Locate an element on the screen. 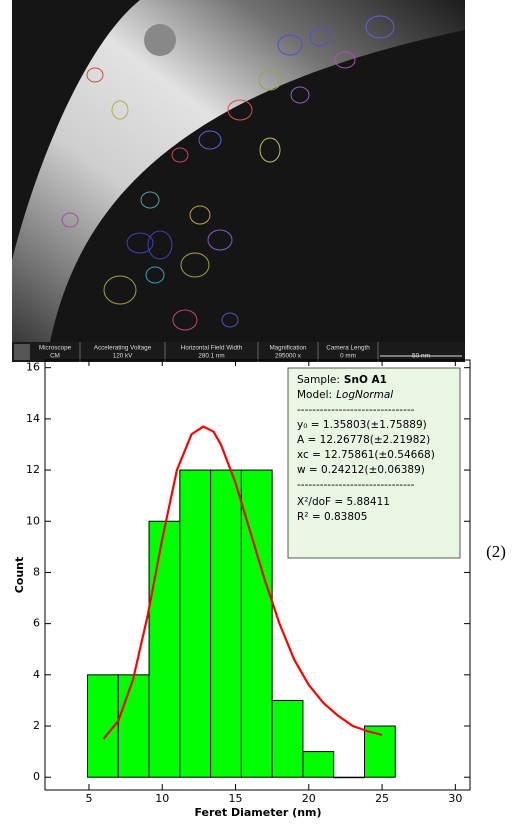 The width and height of the screenshot is (526, 826). info-value: CM is located at coordinates (55, 356).